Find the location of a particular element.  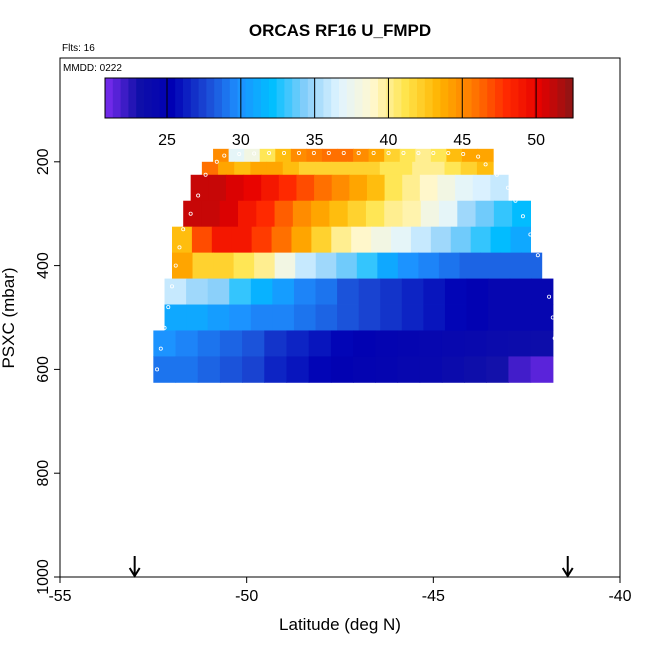

x-tick-label: -50 is located at coordinates (246, 596).